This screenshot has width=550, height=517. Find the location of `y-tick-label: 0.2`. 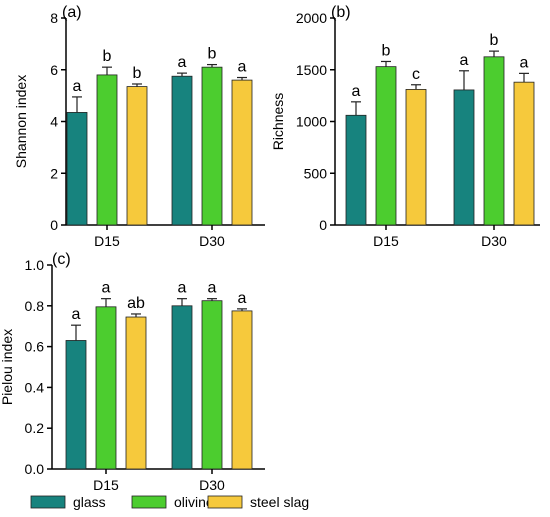

y-tick-label: 0.2 is located at coordinates (35, 428).